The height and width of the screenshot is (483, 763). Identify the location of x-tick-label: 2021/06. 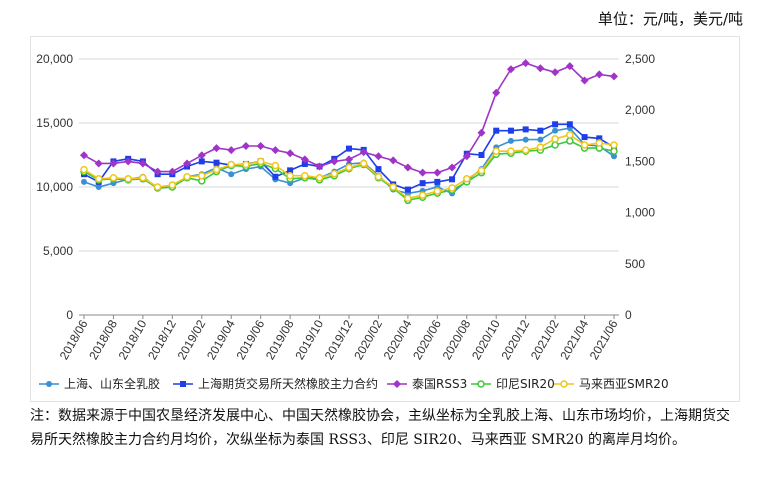
(604, 339).